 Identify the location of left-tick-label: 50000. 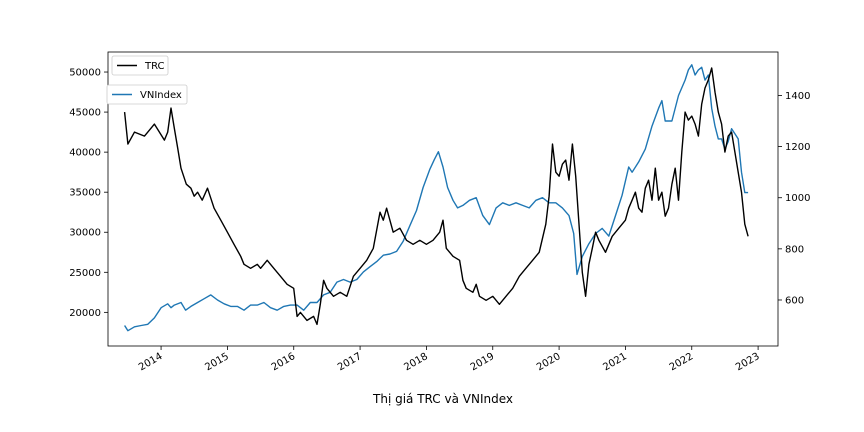
(85, 73).